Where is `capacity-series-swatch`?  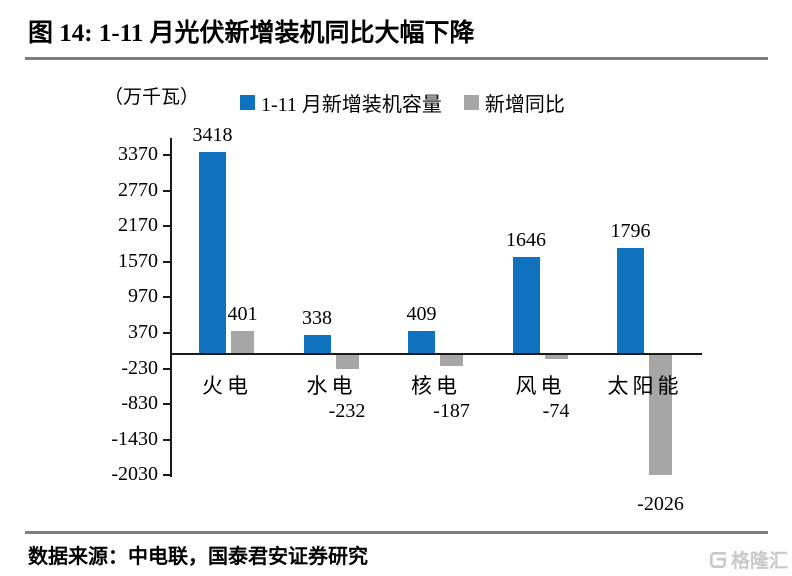
capacity-series-swatch is located at coordinates (247, 102).